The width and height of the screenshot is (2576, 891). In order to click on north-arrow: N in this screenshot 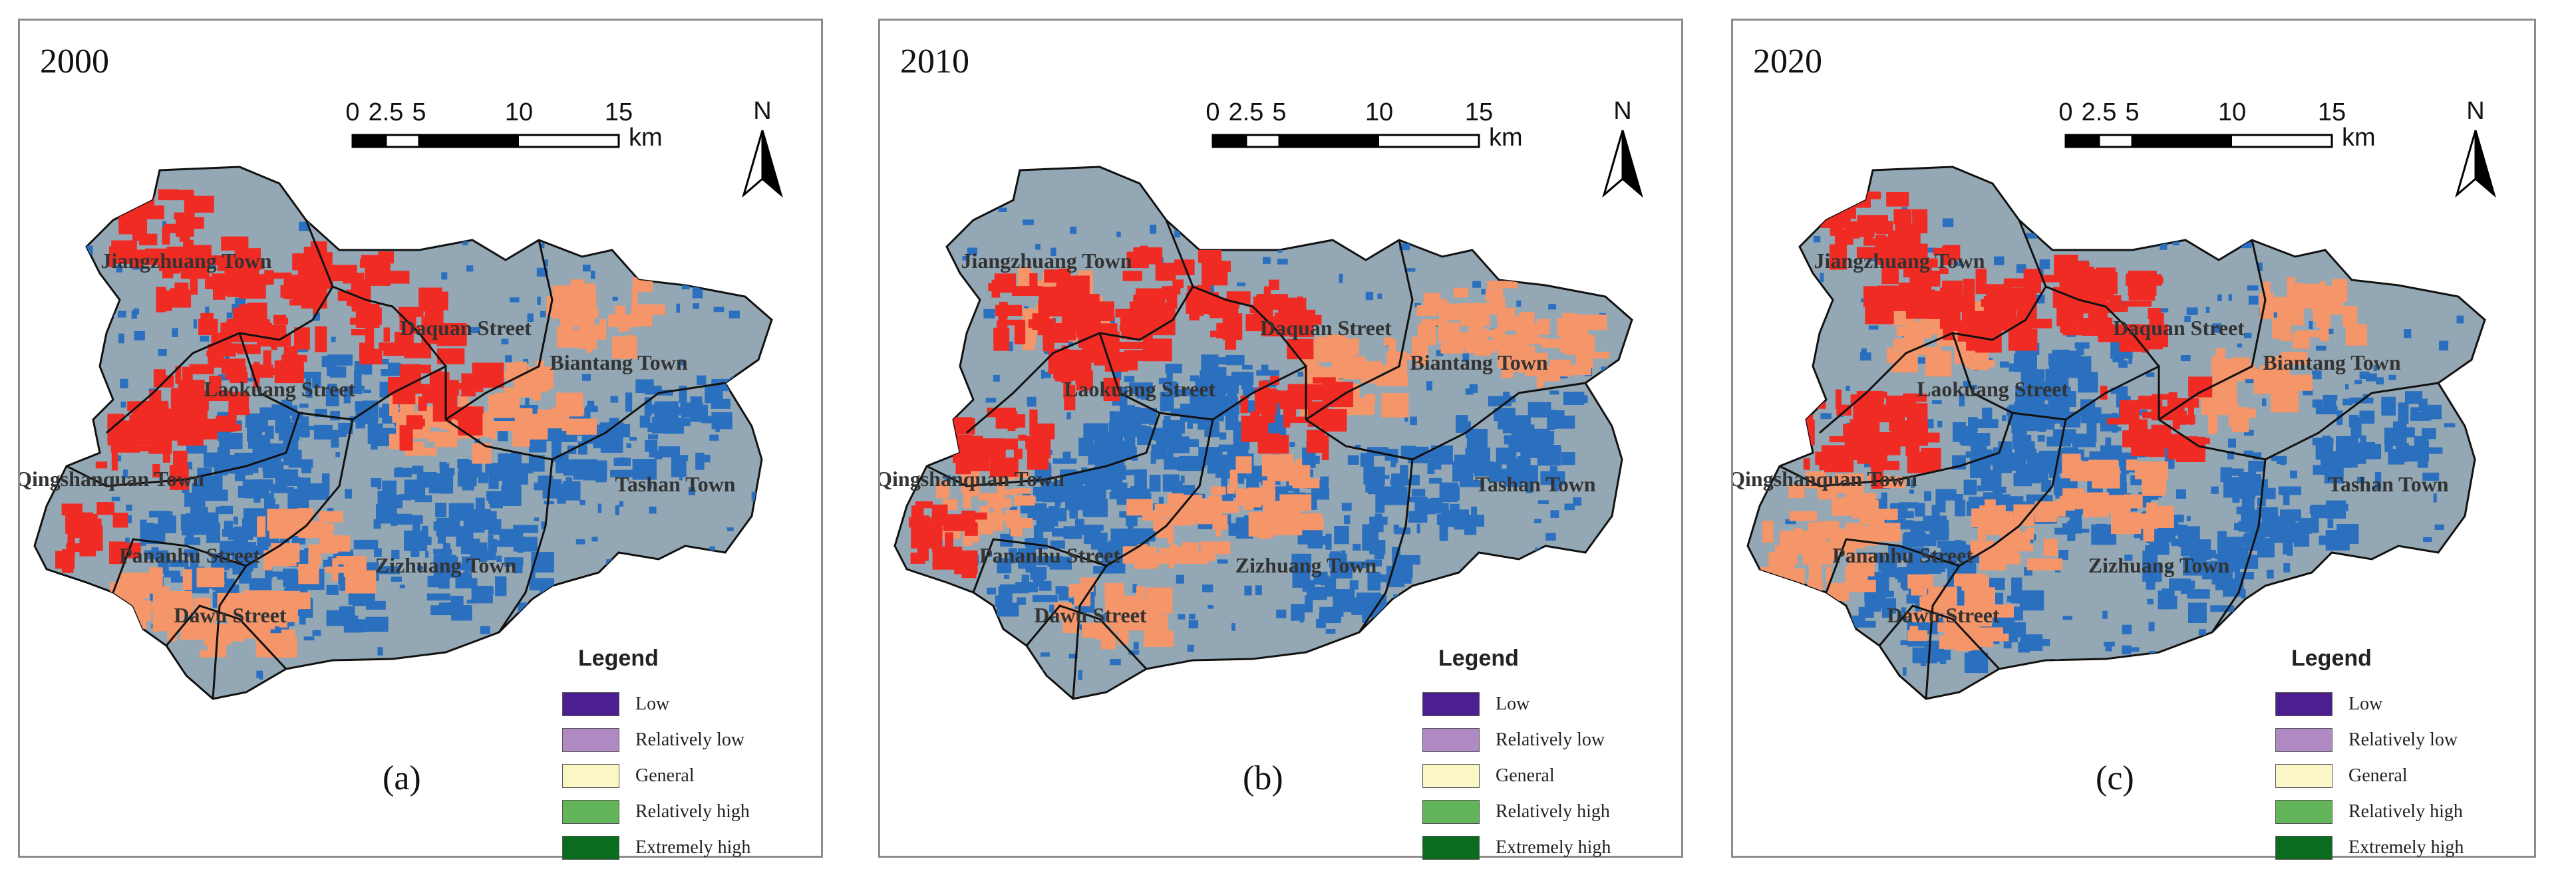, I will do `click(2475, 147)`.